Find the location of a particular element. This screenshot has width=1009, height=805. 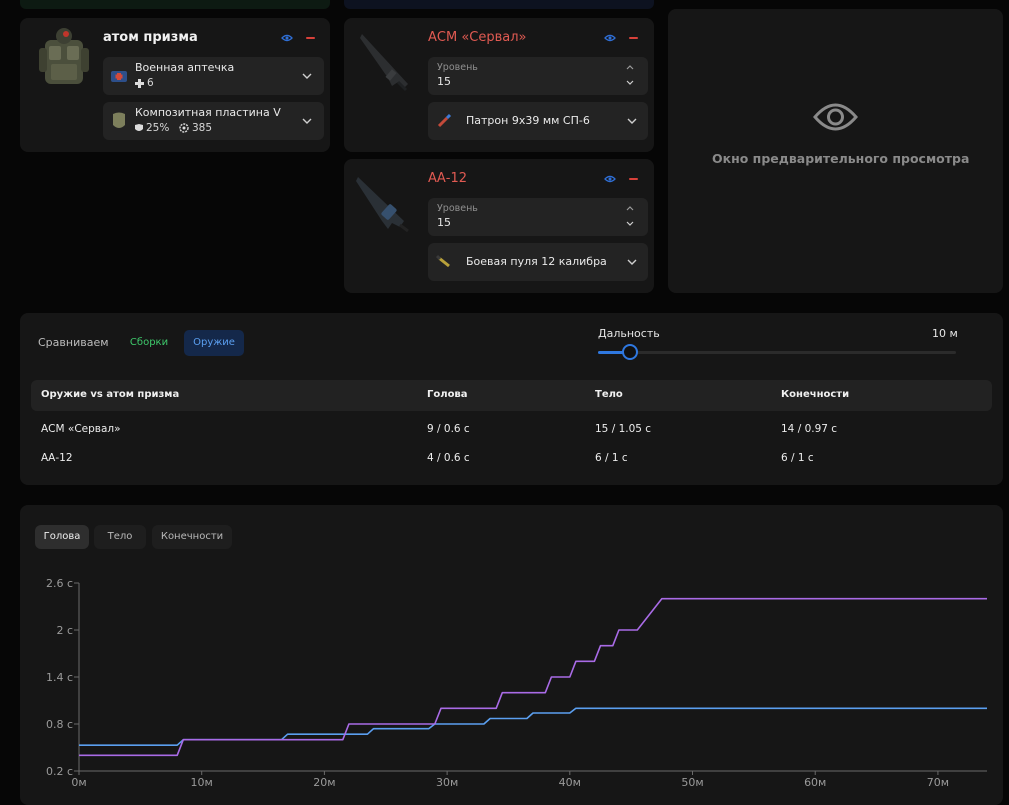

preview-panel: Окно предварительного просмотра is located at coordinates (835, 151).